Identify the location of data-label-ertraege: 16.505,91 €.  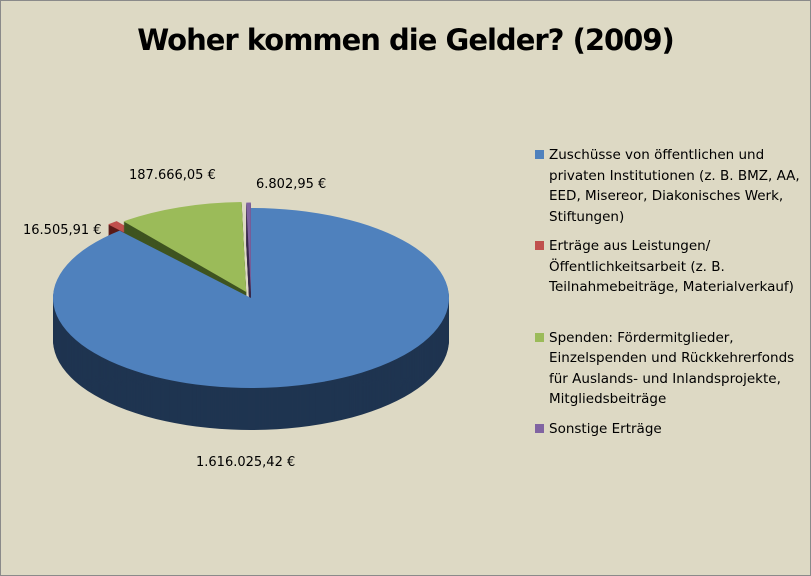
(62, 230).